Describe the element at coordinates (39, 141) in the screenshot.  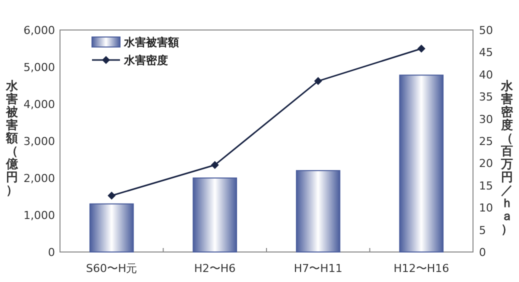
I see `y-tick-label: 3,000` at that location.